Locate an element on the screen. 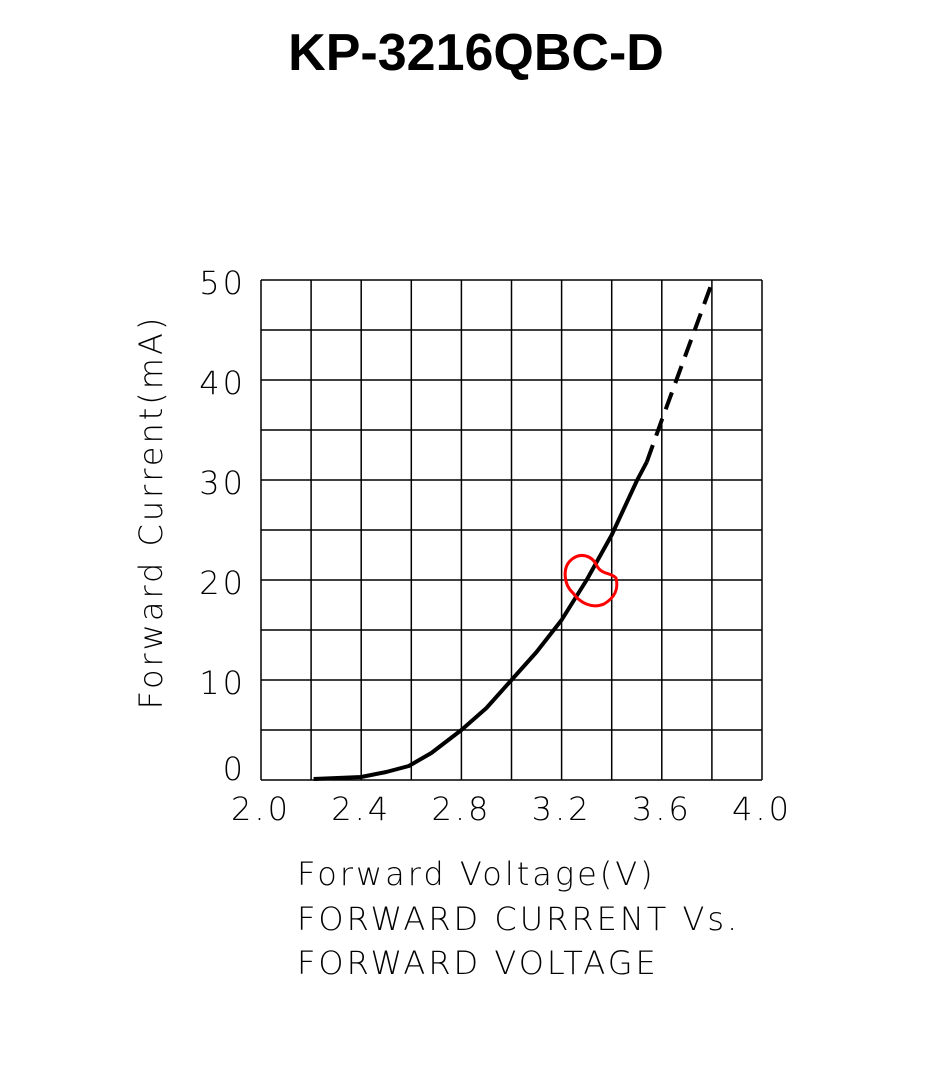 Image resolution: width=930 pixels, height=1078 pixels. y-tick-label: 0 is located at coordinates (234, 769).